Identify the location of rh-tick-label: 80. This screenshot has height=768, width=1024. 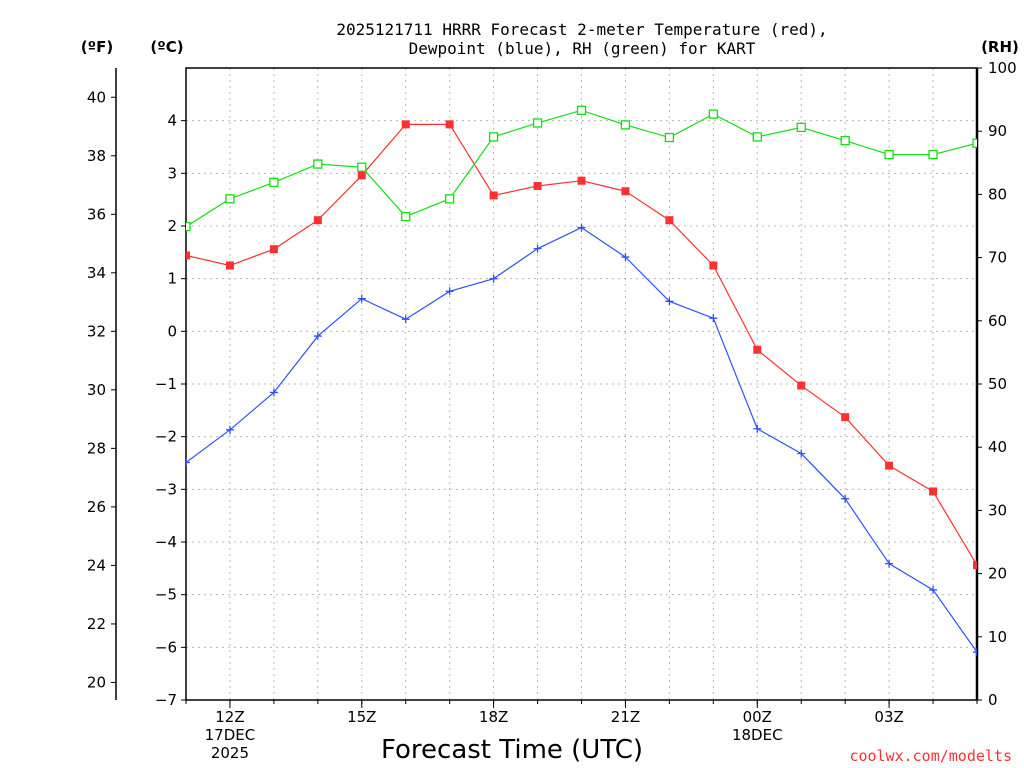
(997, 194).